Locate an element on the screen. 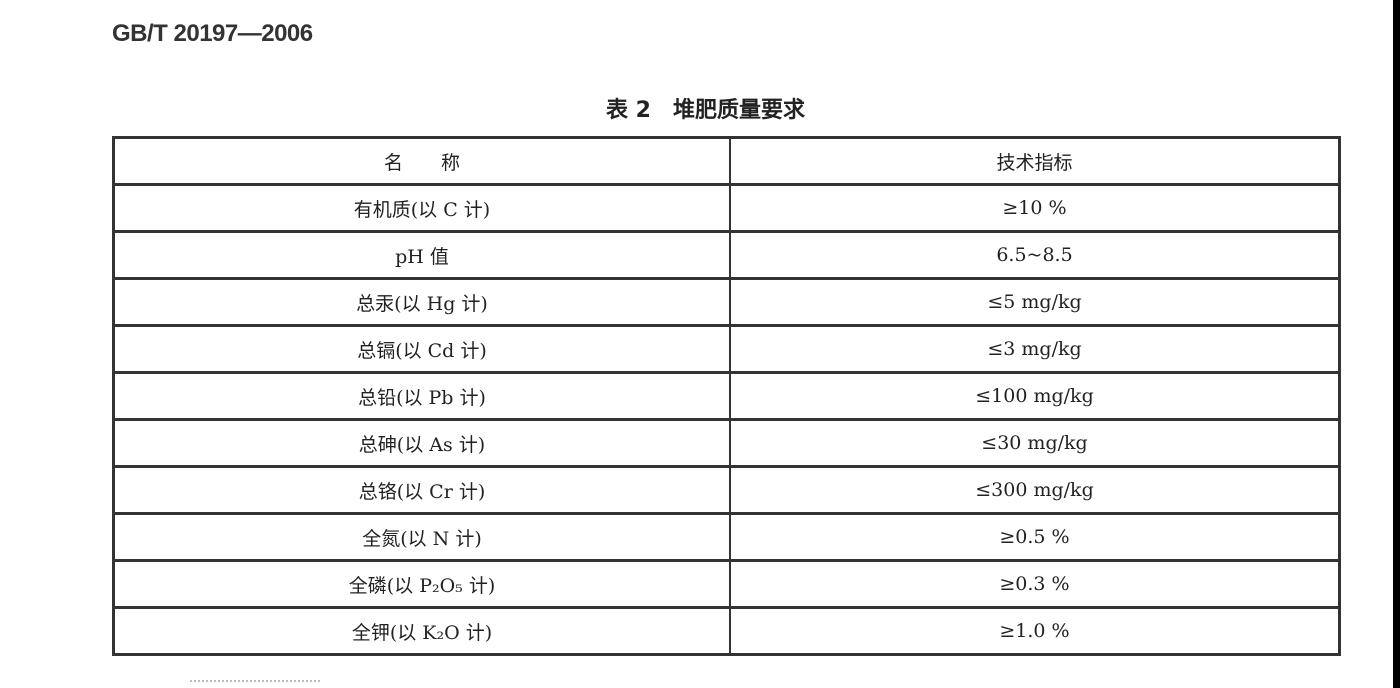 This screenshot has width=1400, height=688. table-row: 总铅(以 Pb 计) ≤100 mg/kg is located at coordinates (726, 396).